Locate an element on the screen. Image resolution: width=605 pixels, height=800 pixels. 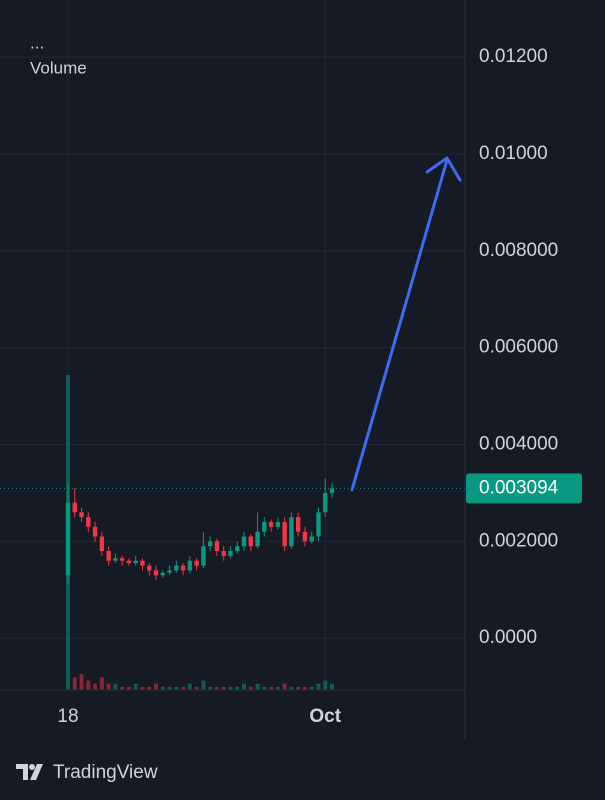
brand-logo is located at coordinates (29, 772).